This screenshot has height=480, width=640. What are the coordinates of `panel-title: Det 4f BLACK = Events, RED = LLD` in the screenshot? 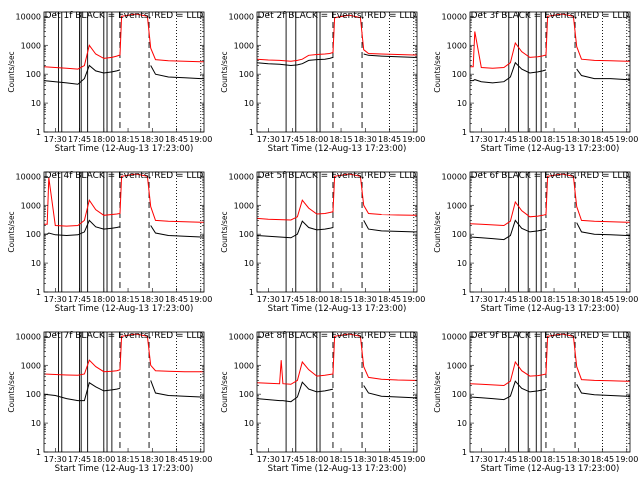 It's located at (124, 176).